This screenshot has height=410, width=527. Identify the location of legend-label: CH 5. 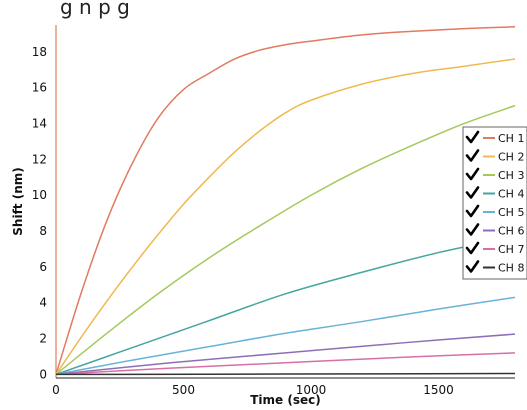
(511, 212).